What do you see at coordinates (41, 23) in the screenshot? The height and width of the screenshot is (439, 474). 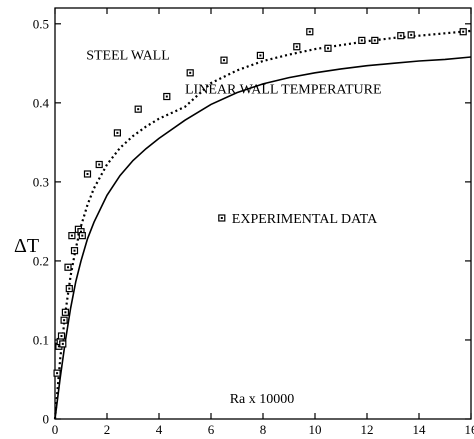 I see `y-tick-label: 0.5` at bounding box center [41, 23].